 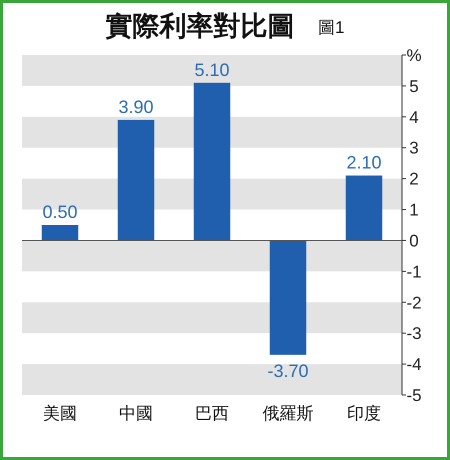 What do you see at coordinates (331, 27) in the screenshot?
I see `chart-subtitle: 圖1` at bounding box center [331, 27].